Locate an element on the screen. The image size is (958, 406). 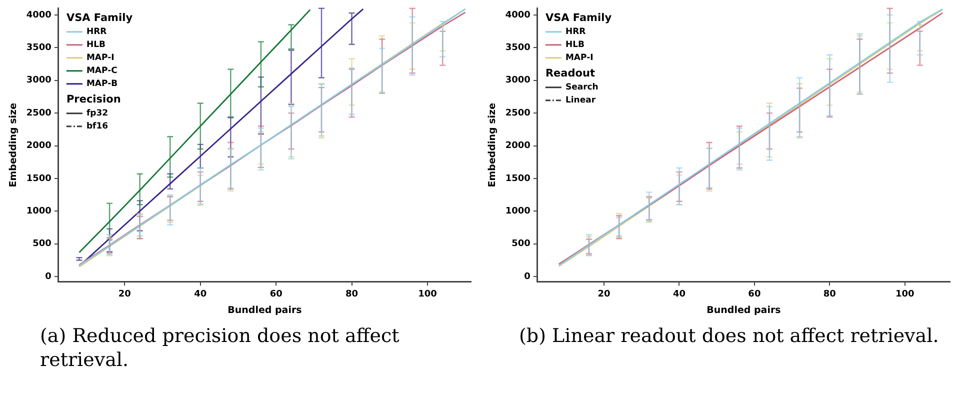
legend-label: MAP-C is located at coordinates (102, 71).